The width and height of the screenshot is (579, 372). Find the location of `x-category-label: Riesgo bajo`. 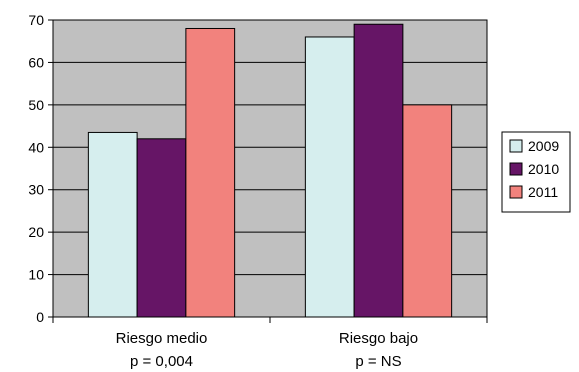

x-category-label: Riesgo bajo is located at coordinates (378, 338).